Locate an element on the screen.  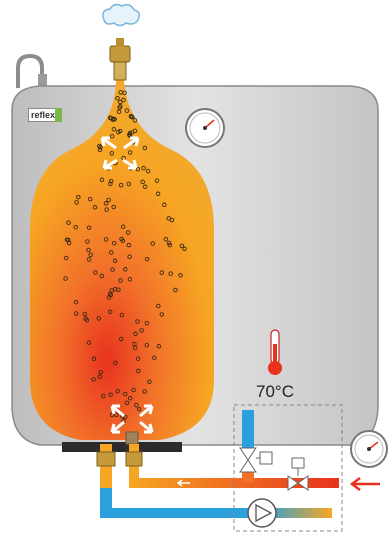
brand-logo: reflex is located at coordinates (45, 115).